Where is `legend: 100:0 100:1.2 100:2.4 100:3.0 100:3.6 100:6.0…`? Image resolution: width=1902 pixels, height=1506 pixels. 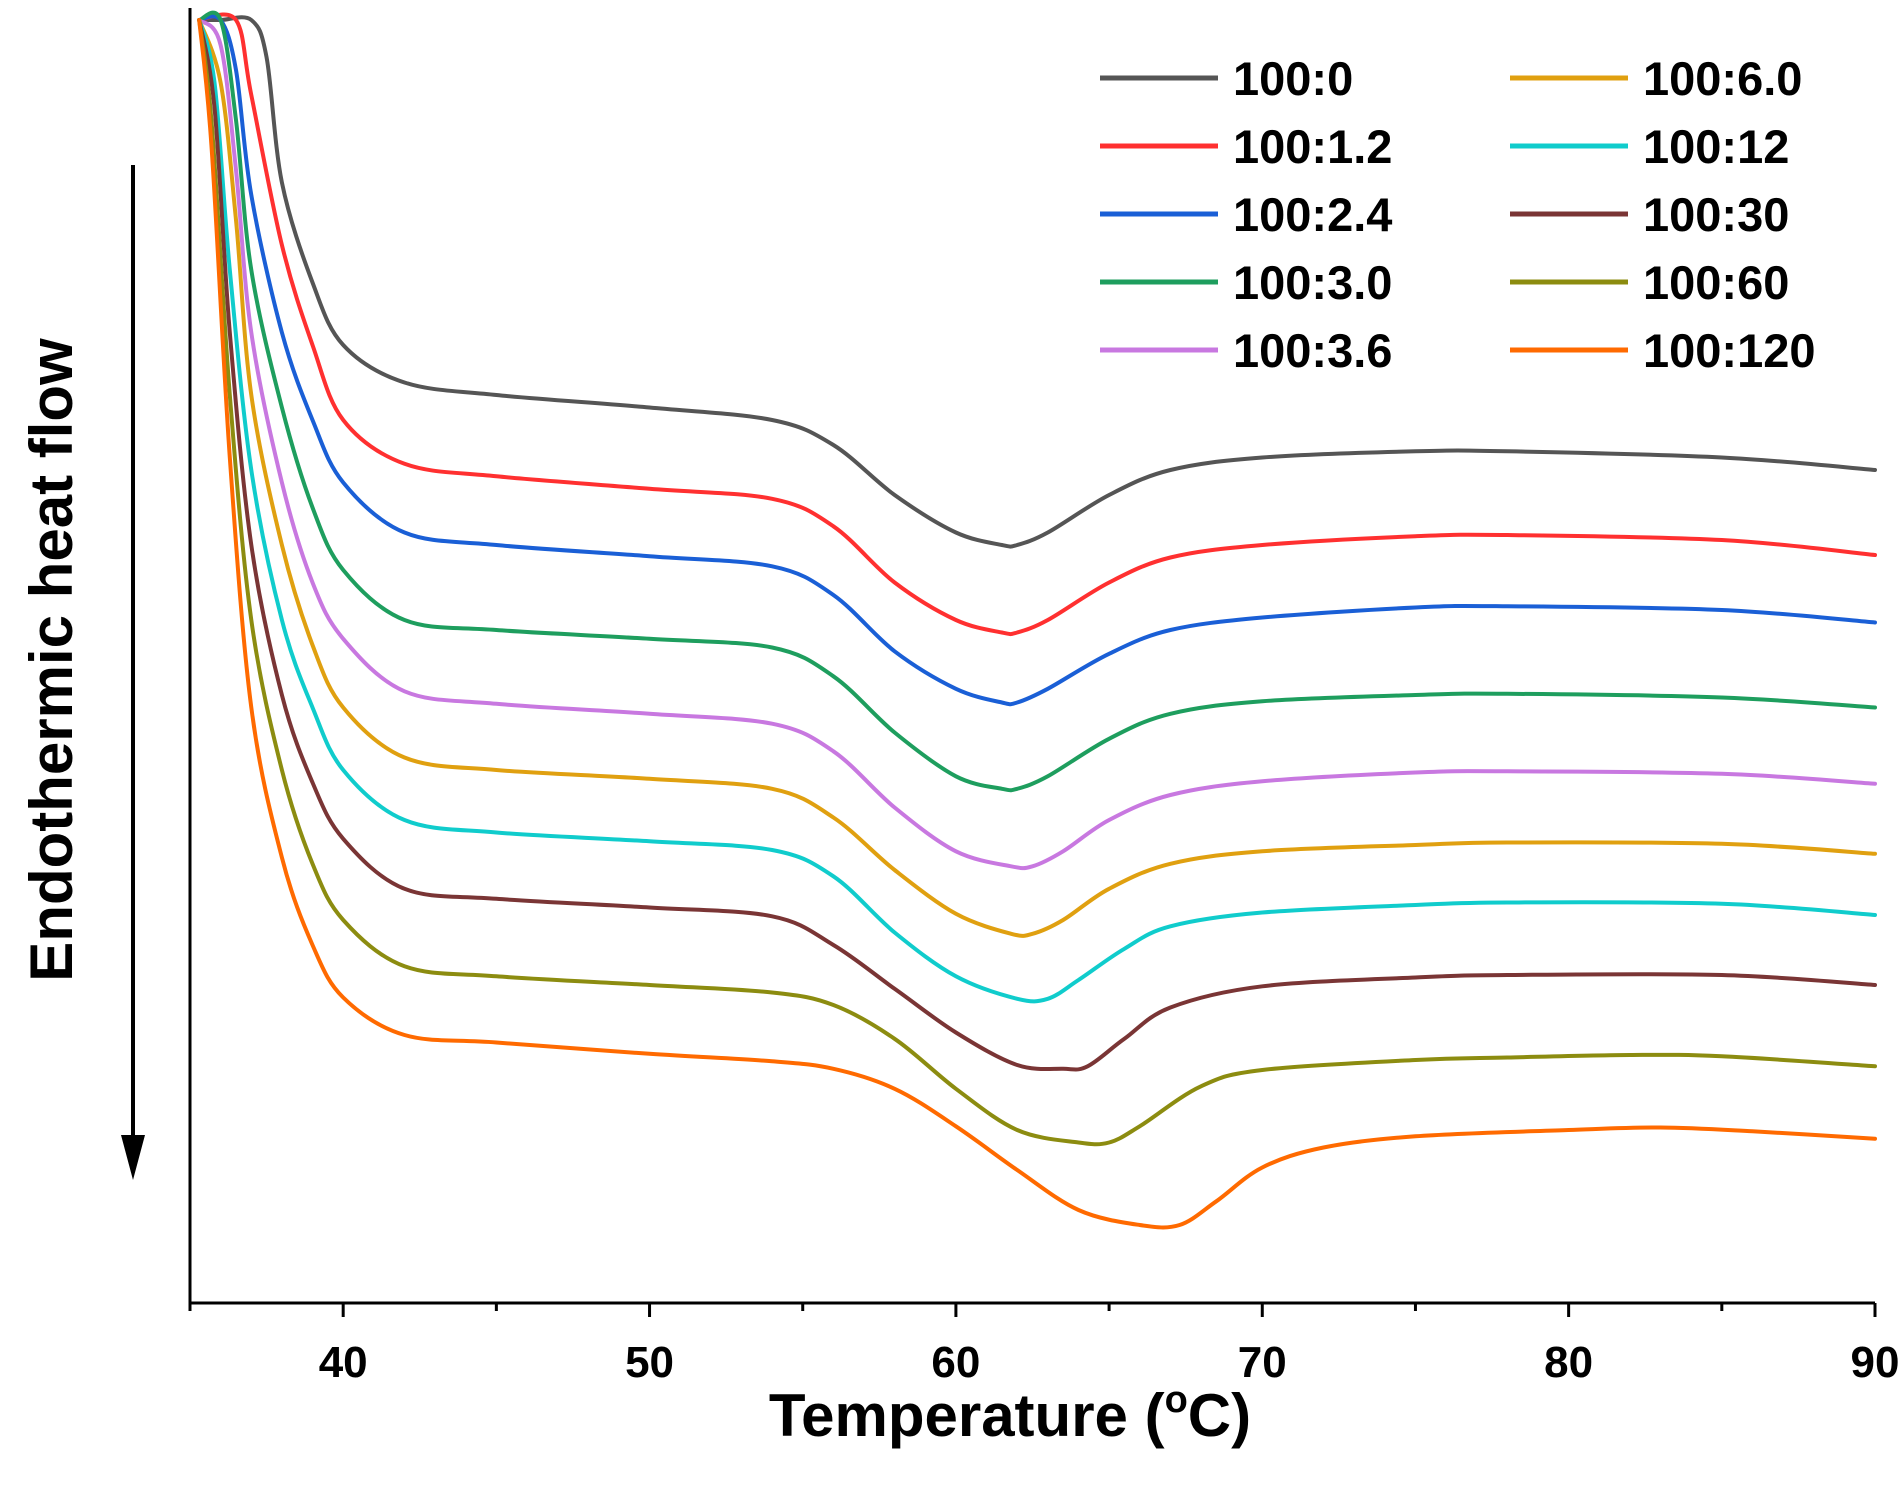 legend: 100:0 100:1.2 100:2.4 100:3.0 100:3.6 100:6.0… is located at coordinates (1458, 214).